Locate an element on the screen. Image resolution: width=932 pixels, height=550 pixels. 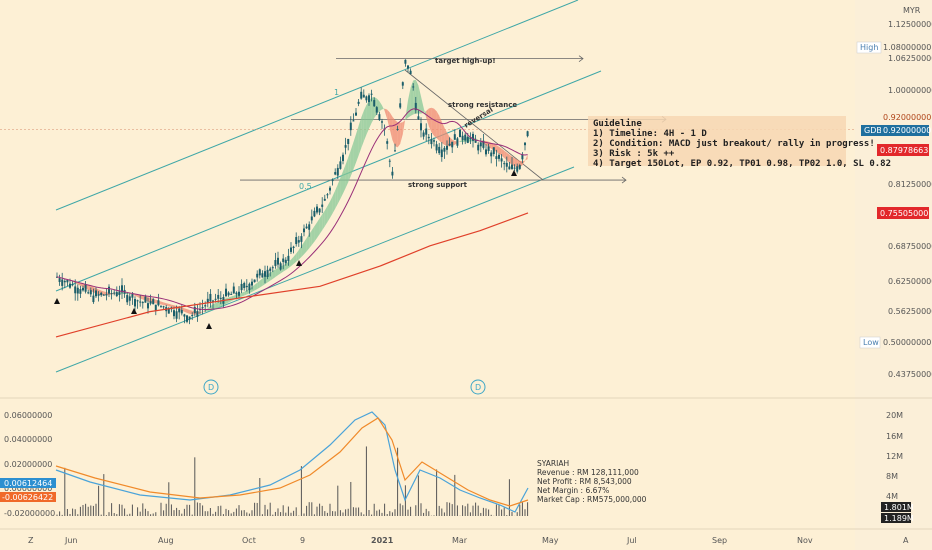
fundamentals-market-cap: Market Cap : RM575,000,000 is located at coordinates (592, 499).